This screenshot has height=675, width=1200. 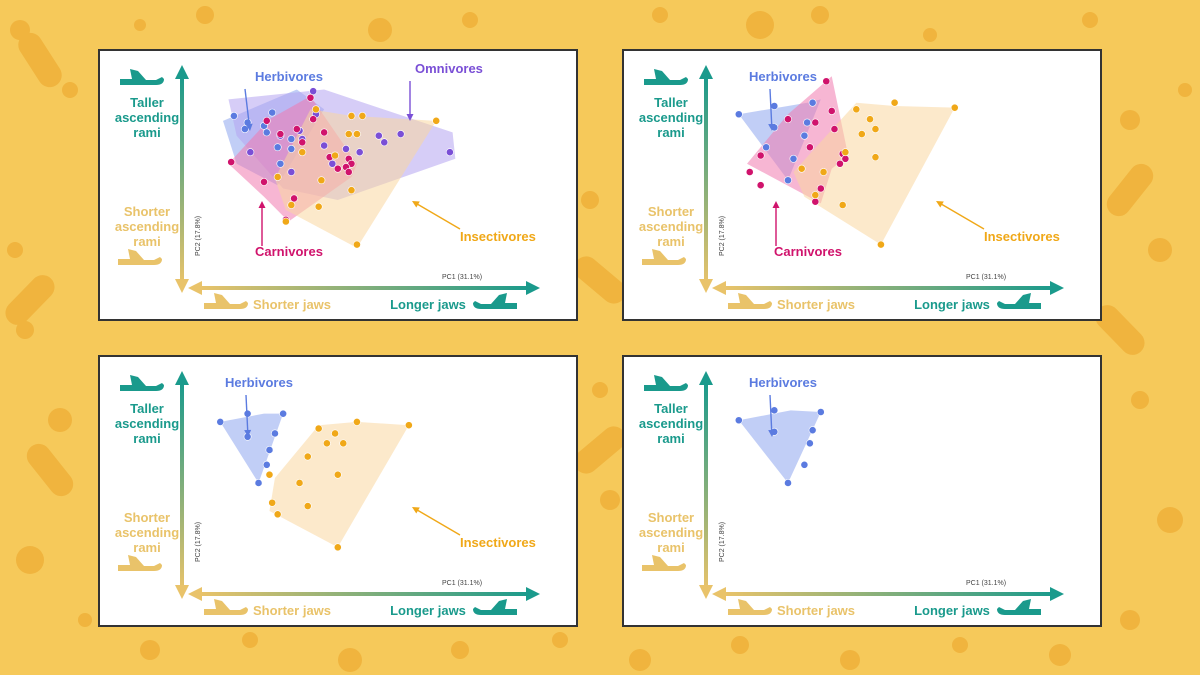 I want to click on omnivores-arrowhead, so click(x=410, y=117).